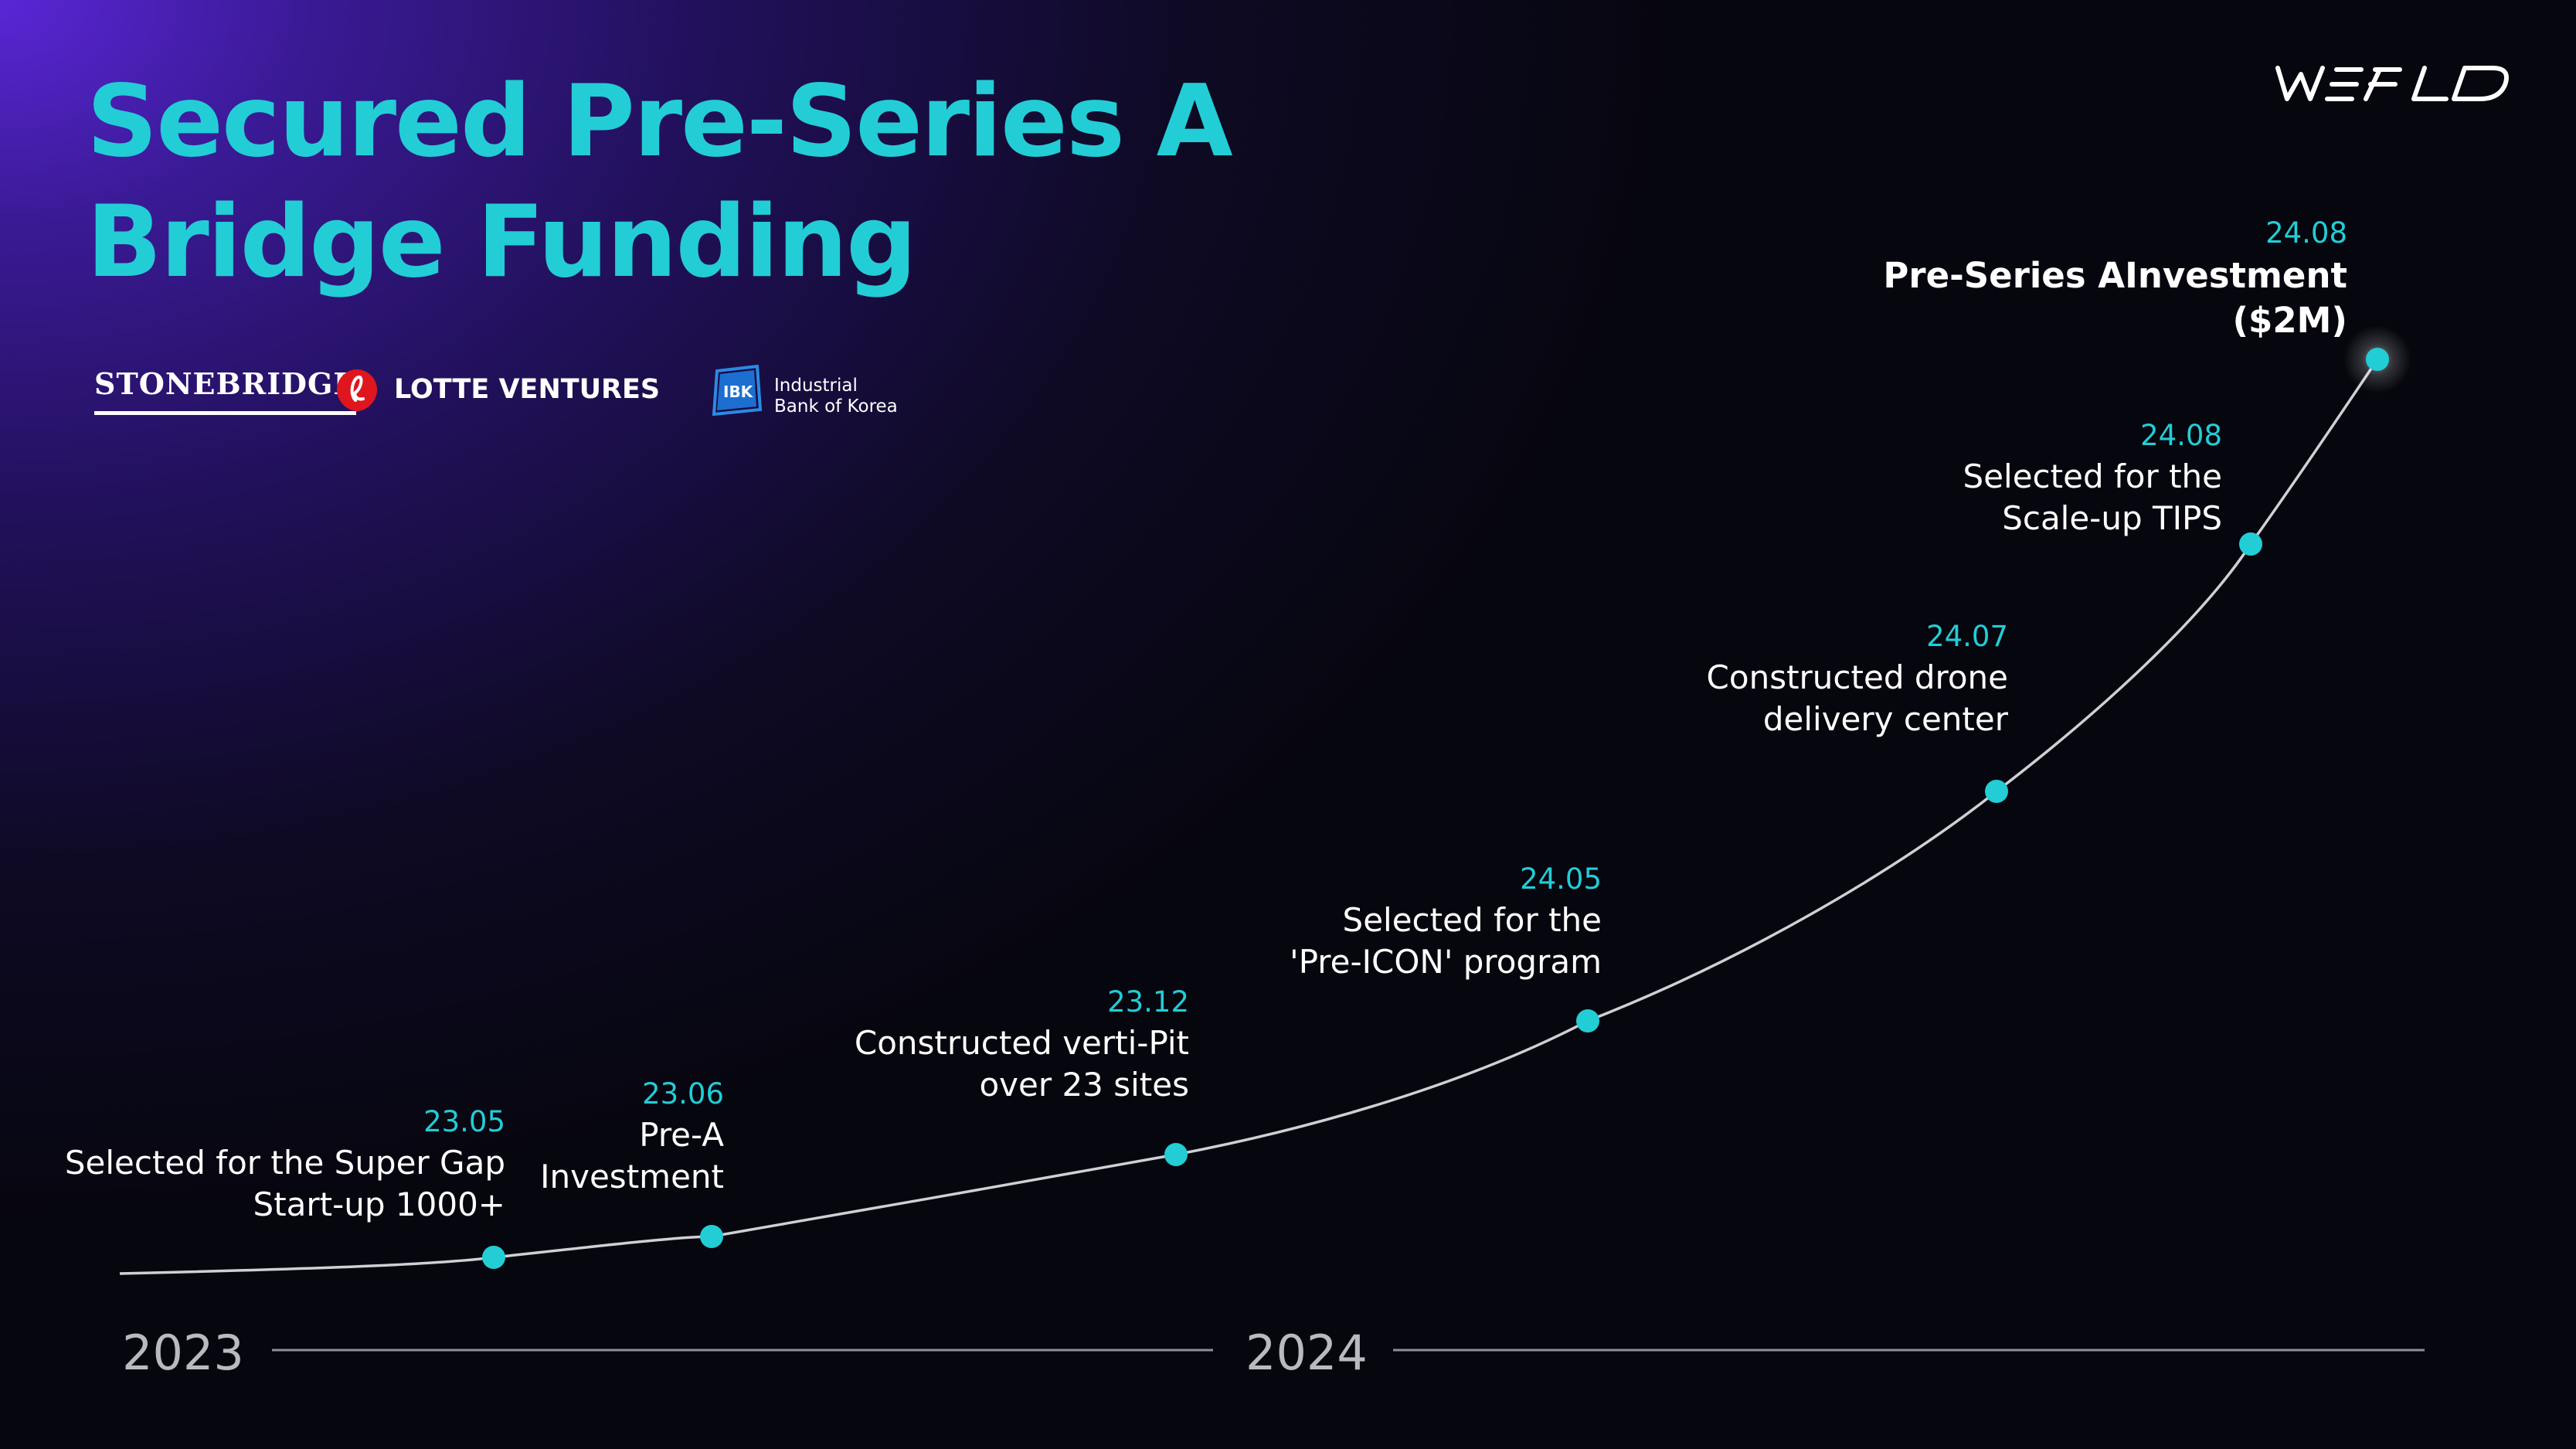  What do you see at coordinates (379, 1204) in the screenshot?
I see `milestone-line-2: Start-up 1000+` at bounding box center [379, 1204].